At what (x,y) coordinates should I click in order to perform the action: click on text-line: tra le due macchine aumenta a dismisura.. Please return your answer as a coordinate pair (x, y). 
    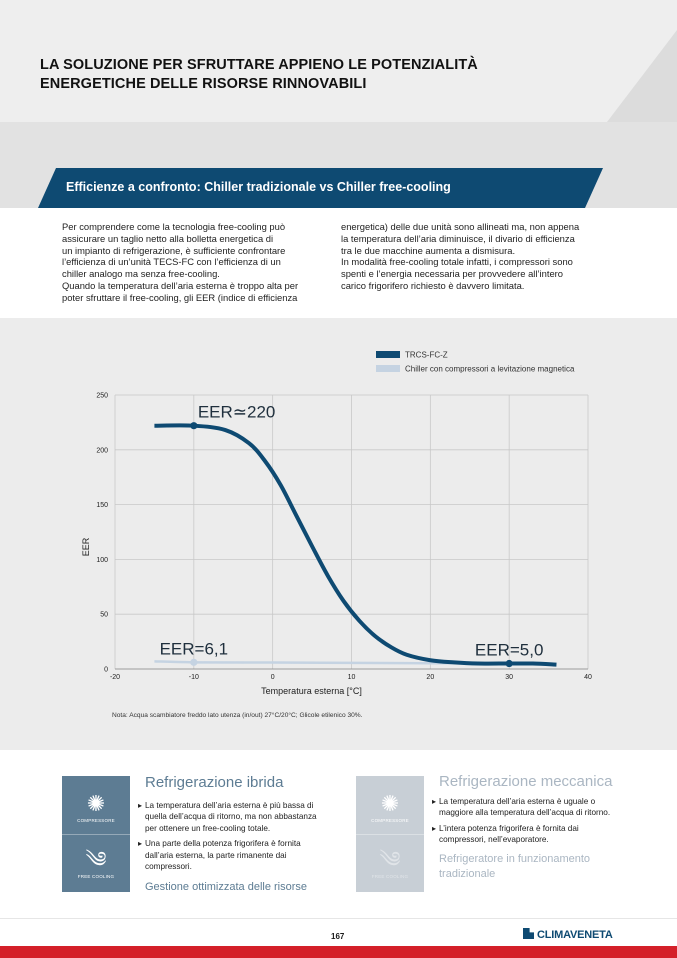
    Looking at the image, I should click on (428, 250).